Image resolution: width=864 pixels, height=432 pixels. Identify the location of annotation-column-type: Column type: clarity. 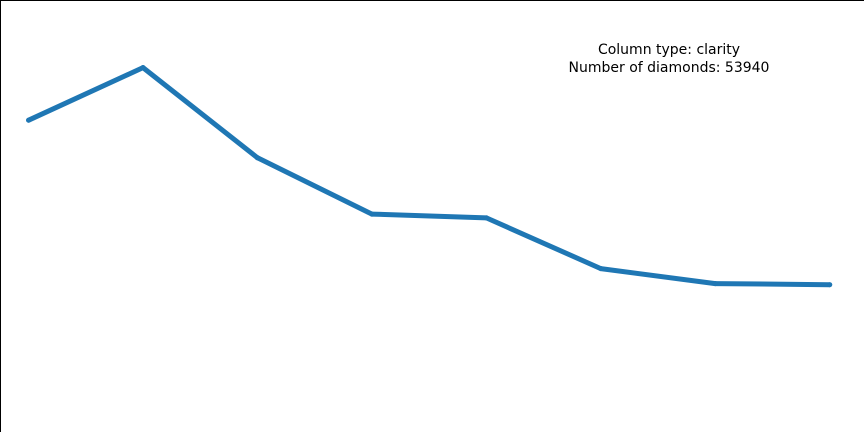
(669, 50).